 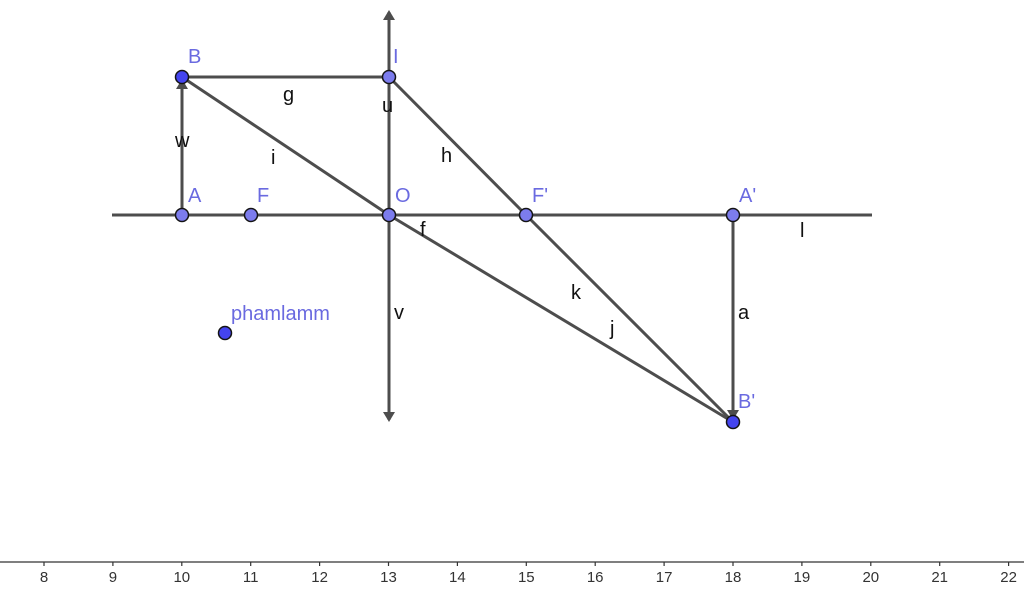 What do you see at coordinates (939, 577) in the screenshot?
I see `x-axis-tick-label: 21` at bounding box center [939, 577].